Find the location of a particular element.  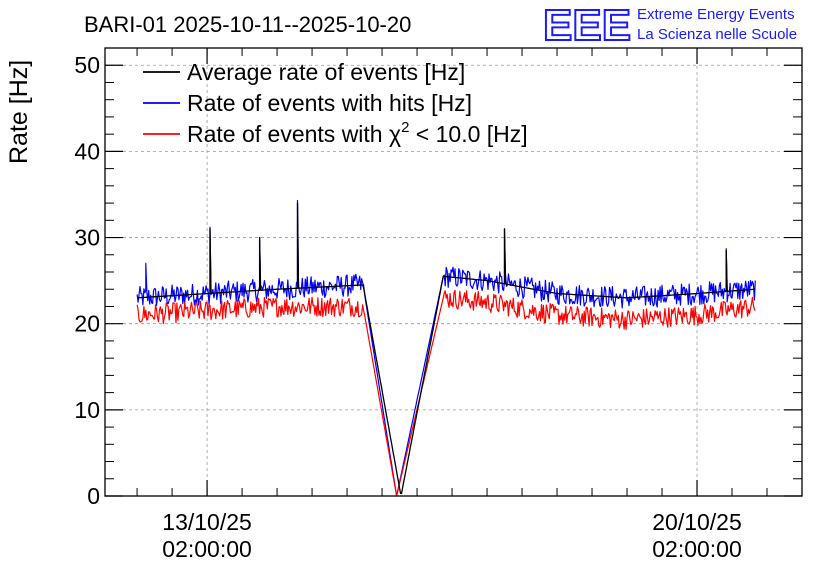

legend-chi2-suffix: < 10.0 [Hz] is located at coordinates (468, 134).